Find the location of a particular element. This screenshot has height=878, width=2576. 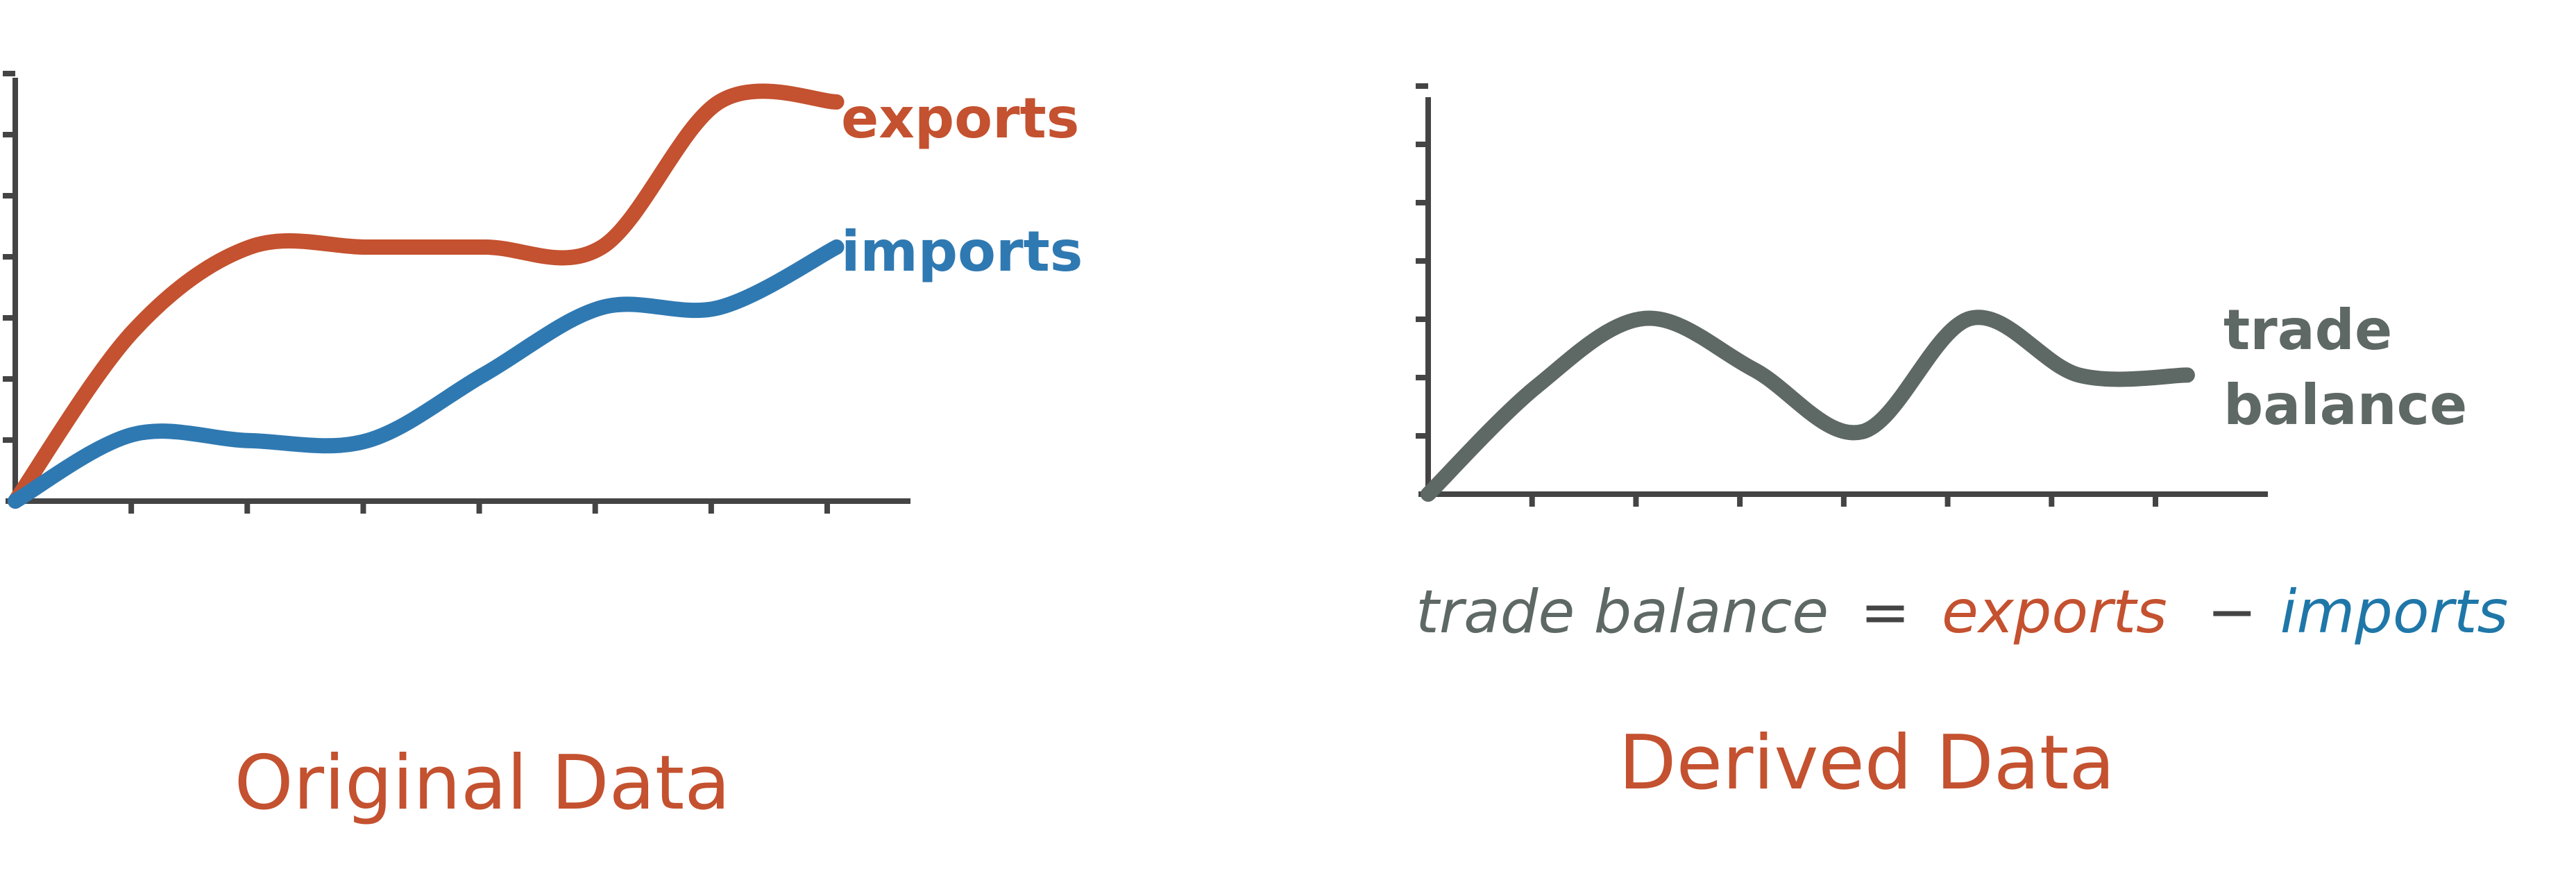

imports-label: imports is located at coordinates (962, 252).